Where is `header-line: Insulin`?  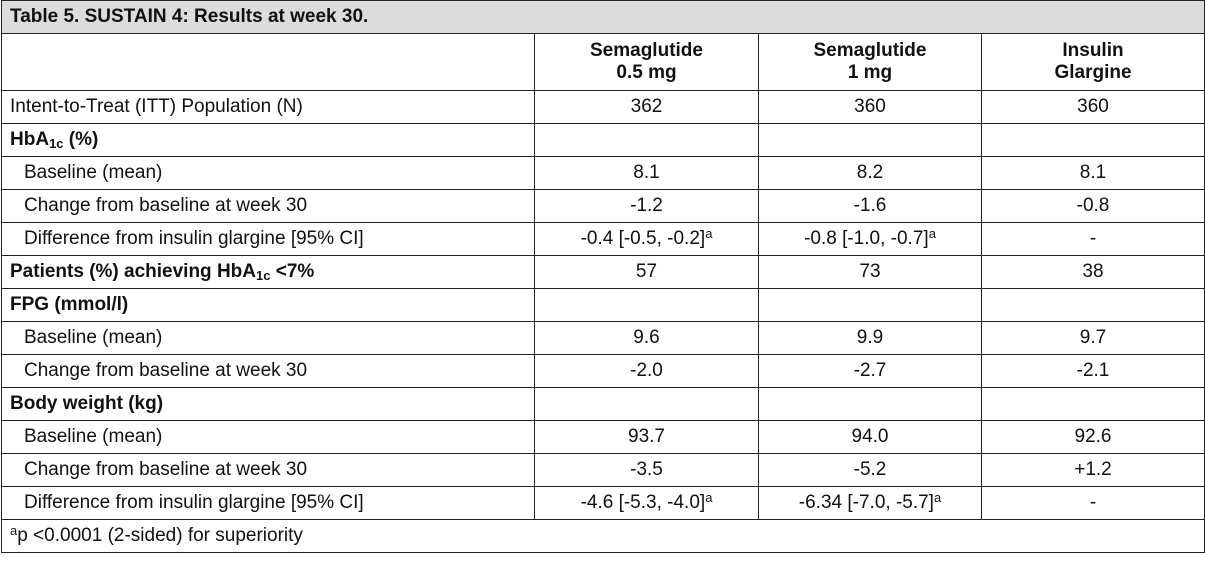
header-line: Insulin is located at coordinates (1093, 50).